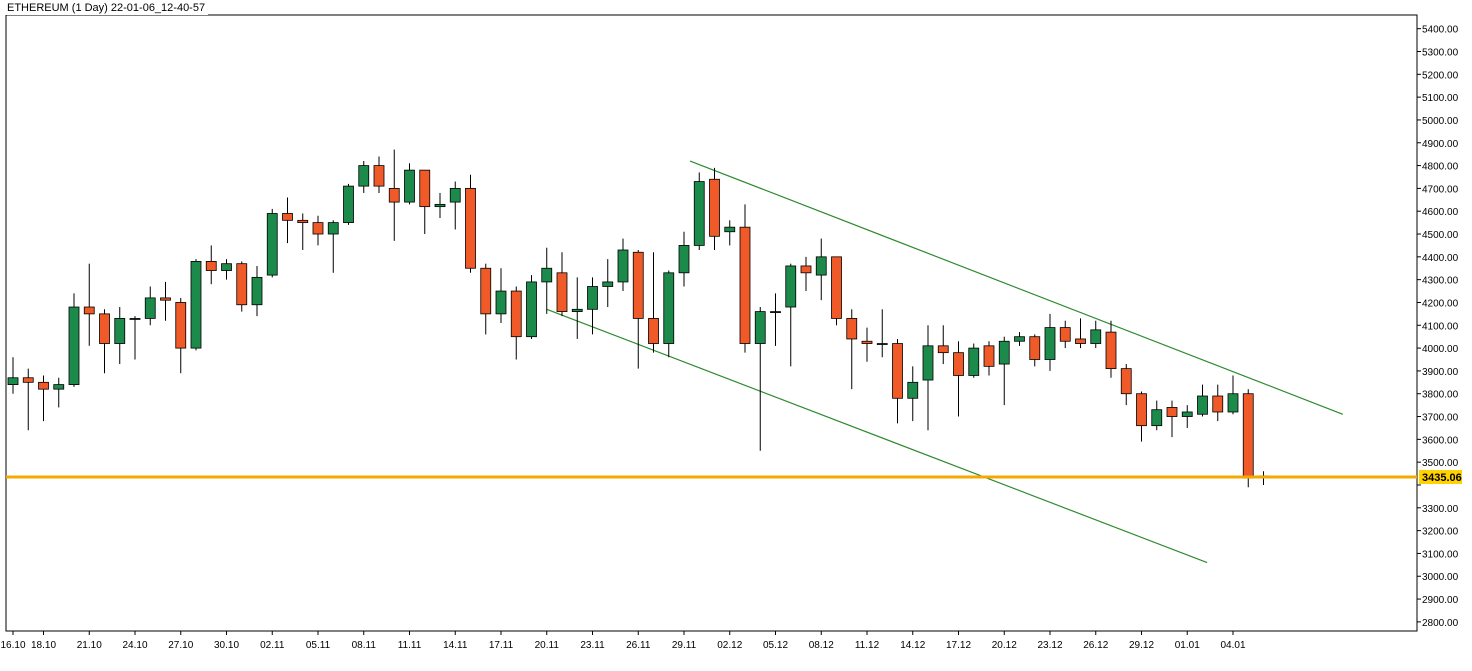 Image resolution: width=1472 pixels, height=671 pixels. Describe the element at coordinates (684, 645) in the screenshot. I see `x-tick-label: 29.11` at that location.